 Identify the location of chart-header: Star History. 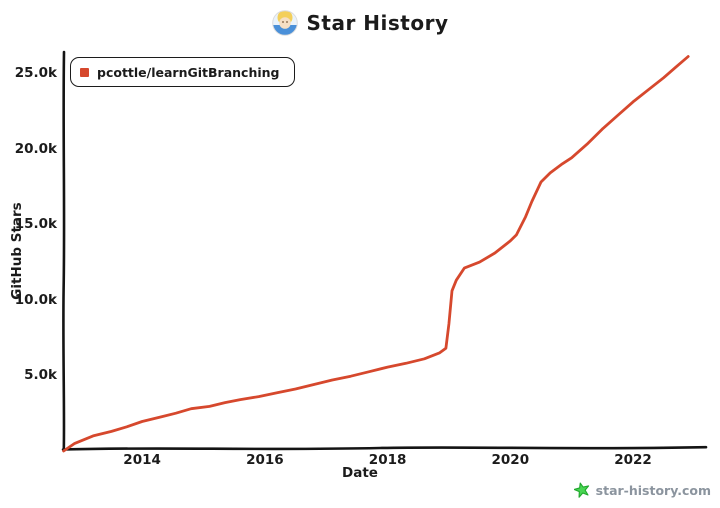
(360, 23).